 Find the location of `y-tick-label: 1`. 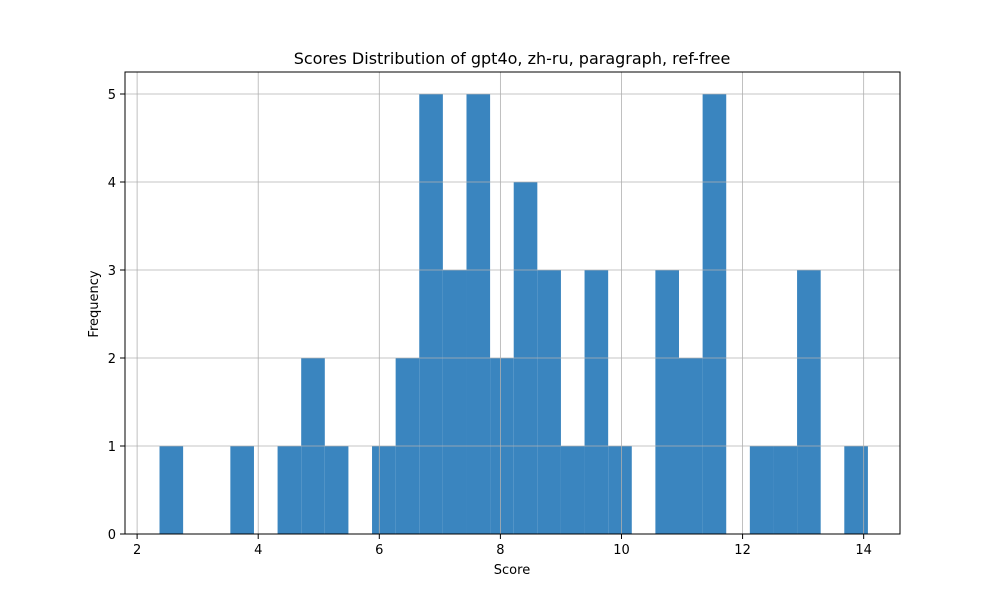

y-tick-label: 1 is located at coordinates (112, 447).